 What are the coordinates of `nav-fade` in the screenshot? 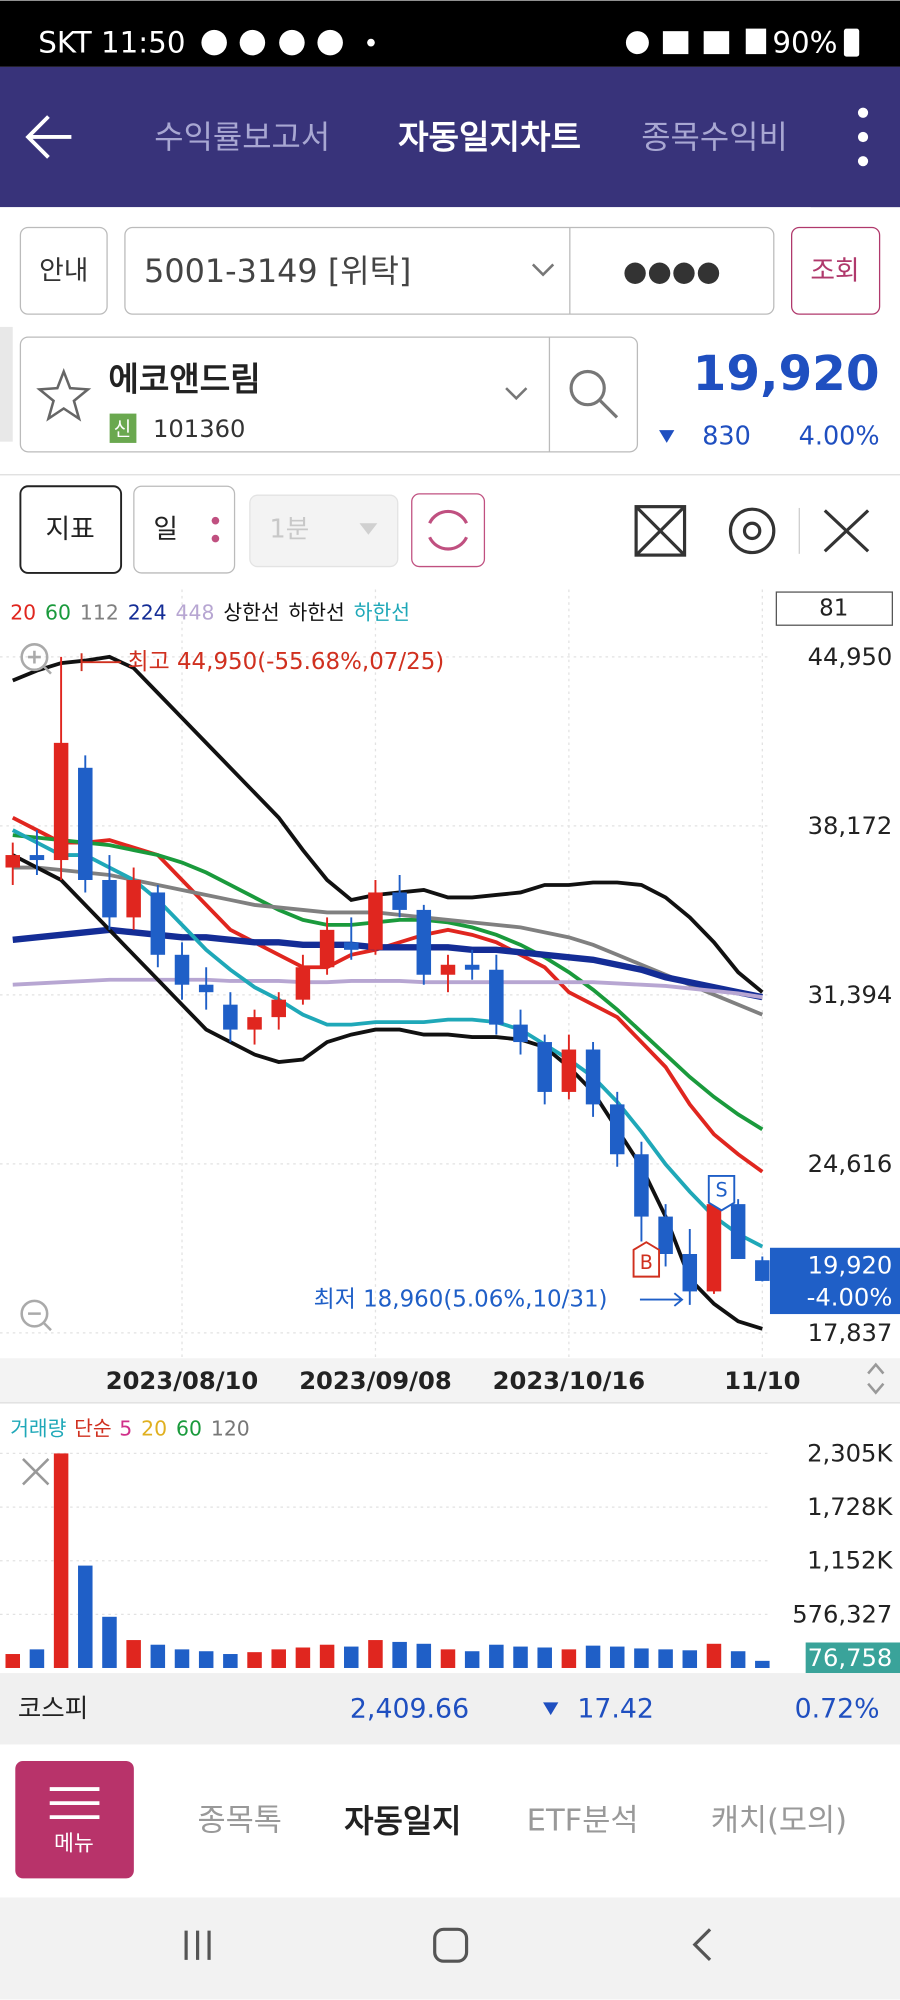 It's located at (855, 137).